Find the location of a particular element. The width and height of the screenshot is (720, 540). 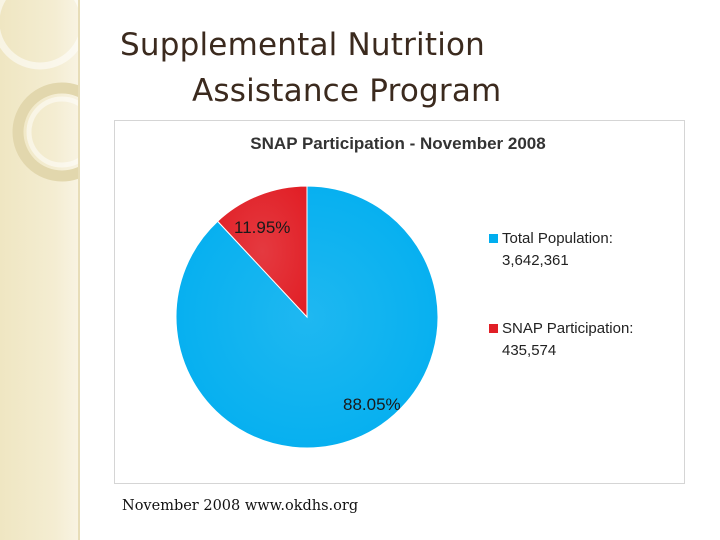

legend-label-snap-participation: SNAP Participation: is located at coordinates (567, 328).